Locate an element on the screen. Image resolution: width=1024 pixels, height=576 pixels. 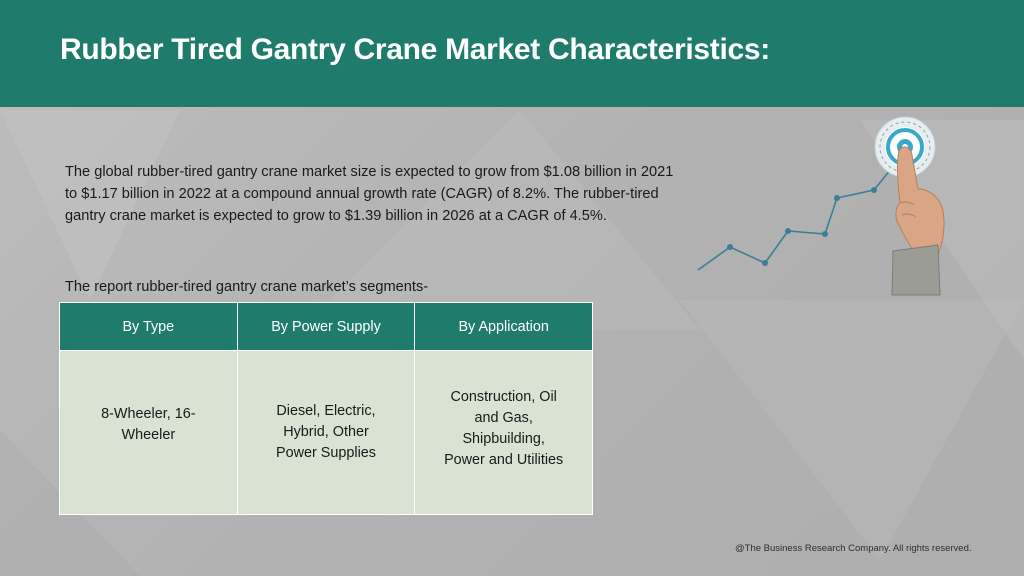
table-header-row: By Type By Power Supply By Application is located at coordinates (326, 326).